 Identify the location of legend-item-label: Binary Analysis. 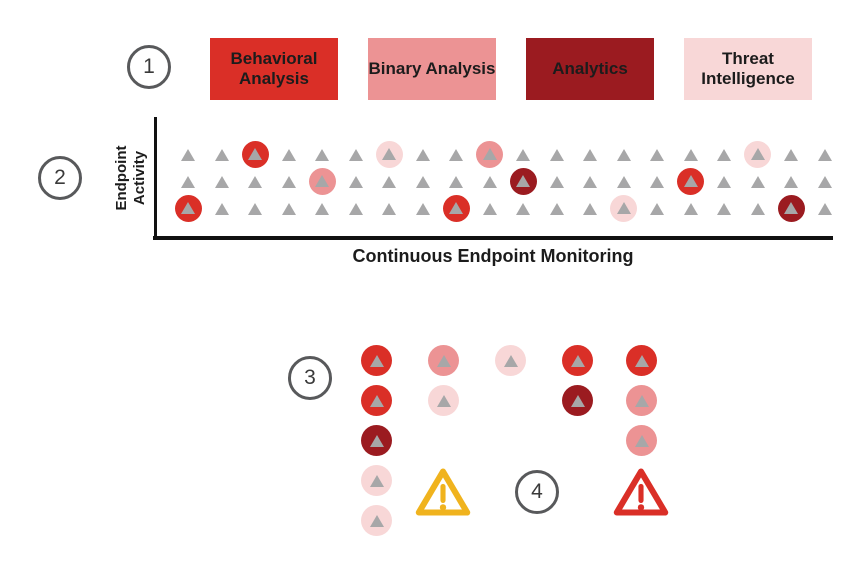
(432, 68).